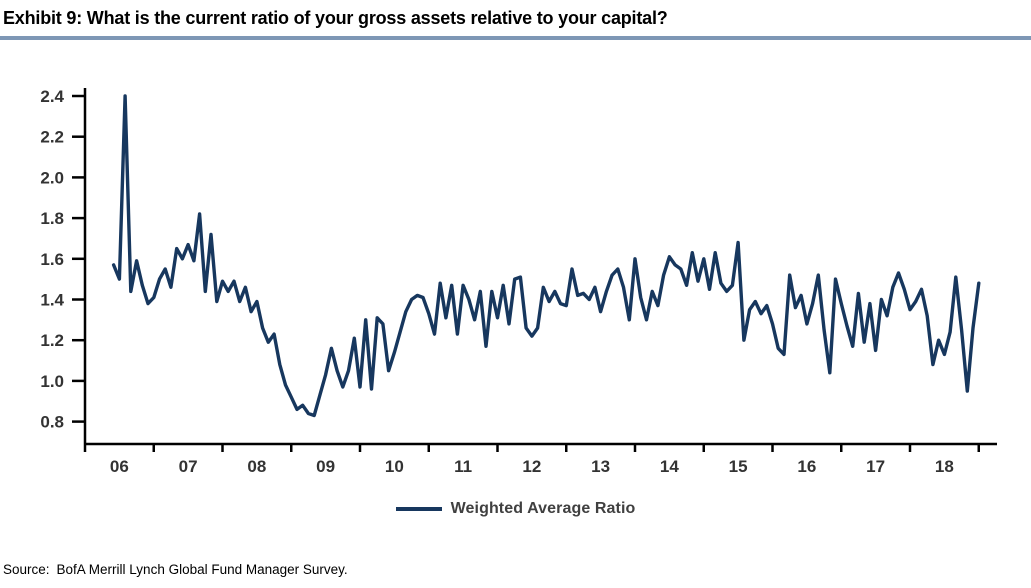 This screenshot has height=588, width=1031. Describe the element at coordinates (52, 259) in the screenshot. I see `y-tick-label: 1.6` at that location.